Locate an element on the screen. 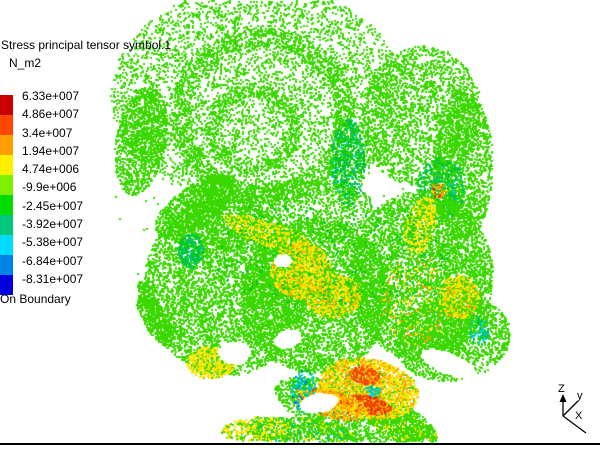 This screenshot has height=450, width=600. axis-z-label: Z is located at coordinates (561, 389).